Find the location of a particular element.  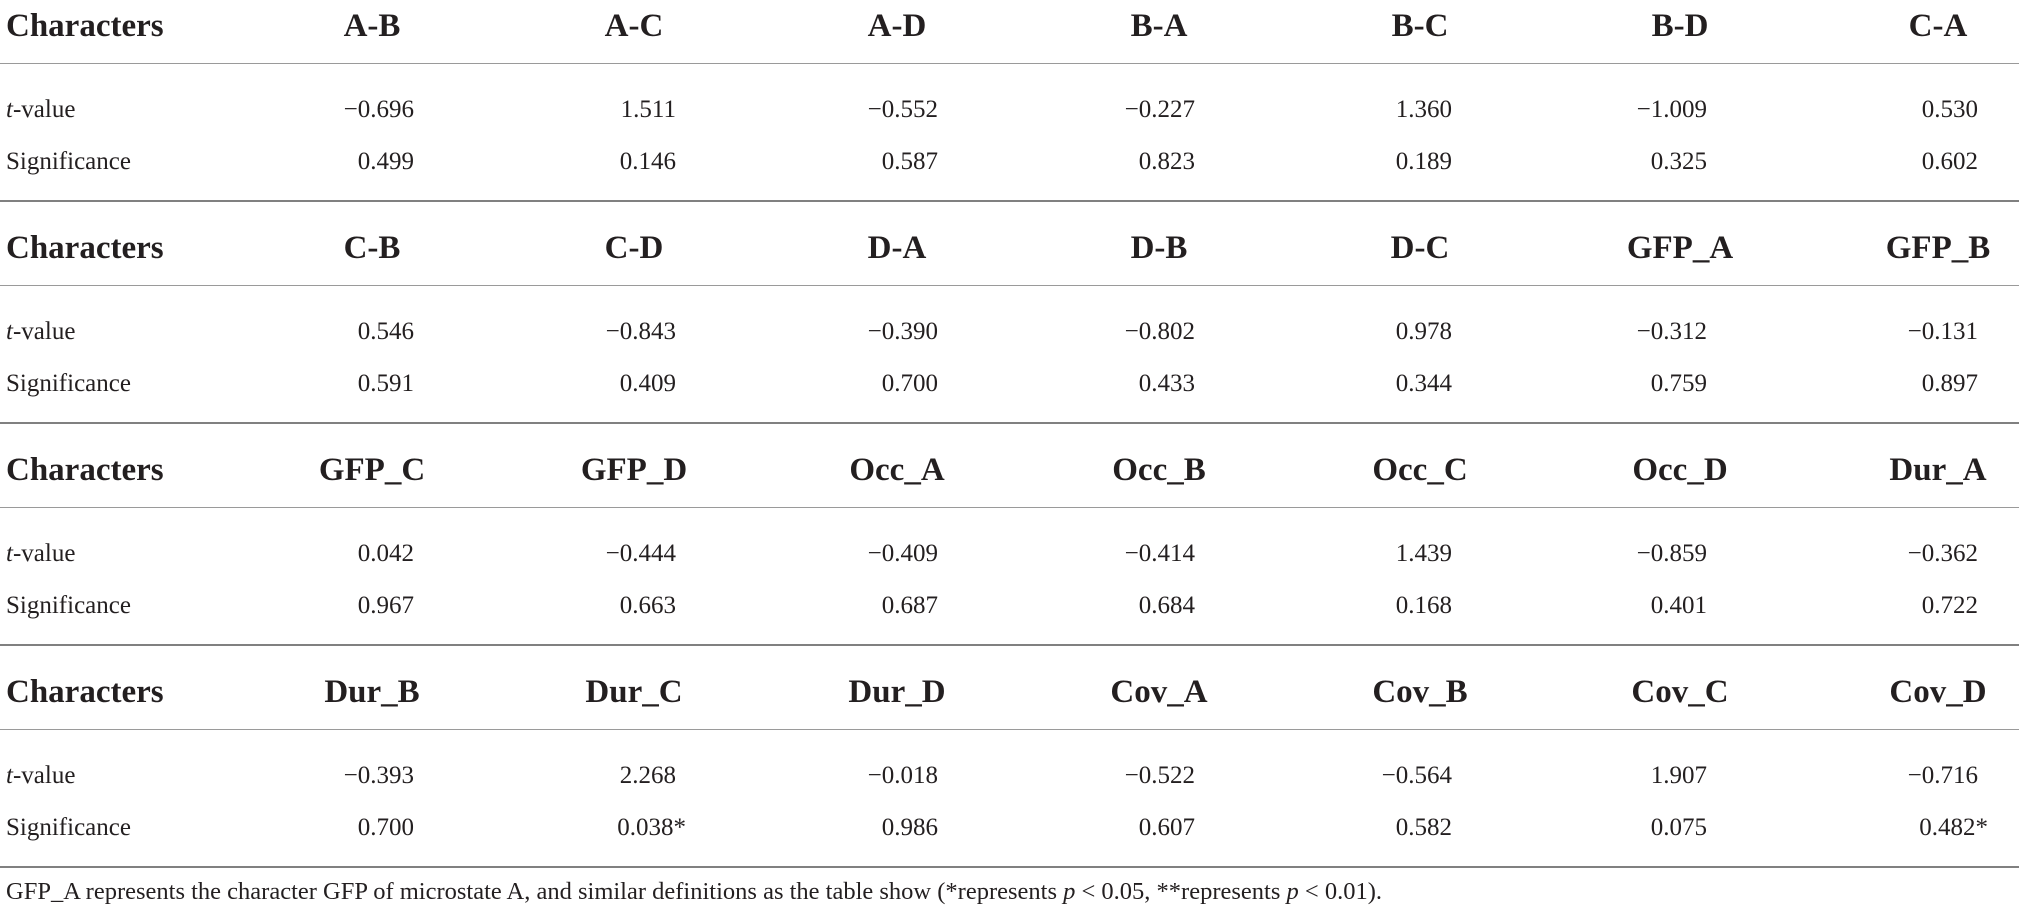

t-value-cell: 2.268 is located at coordinates (647, 775).